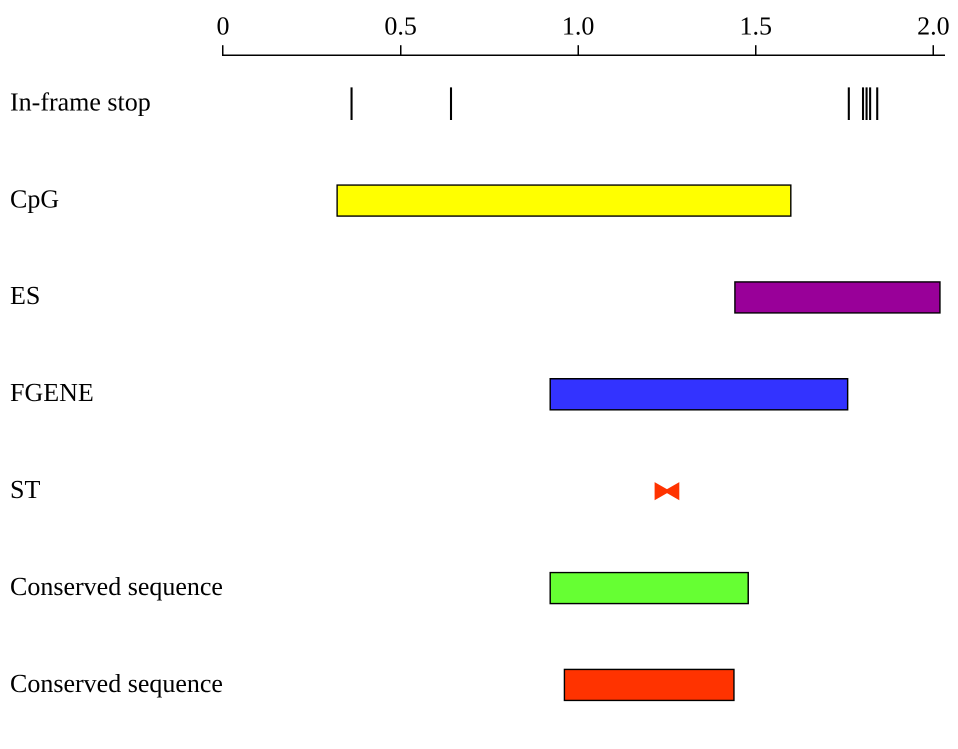 This screenshot has height=749, width=958. Describe the element at coordinates (80, 101) in the screenshot. I see `y-tick-label: In-frame stop` at that location.